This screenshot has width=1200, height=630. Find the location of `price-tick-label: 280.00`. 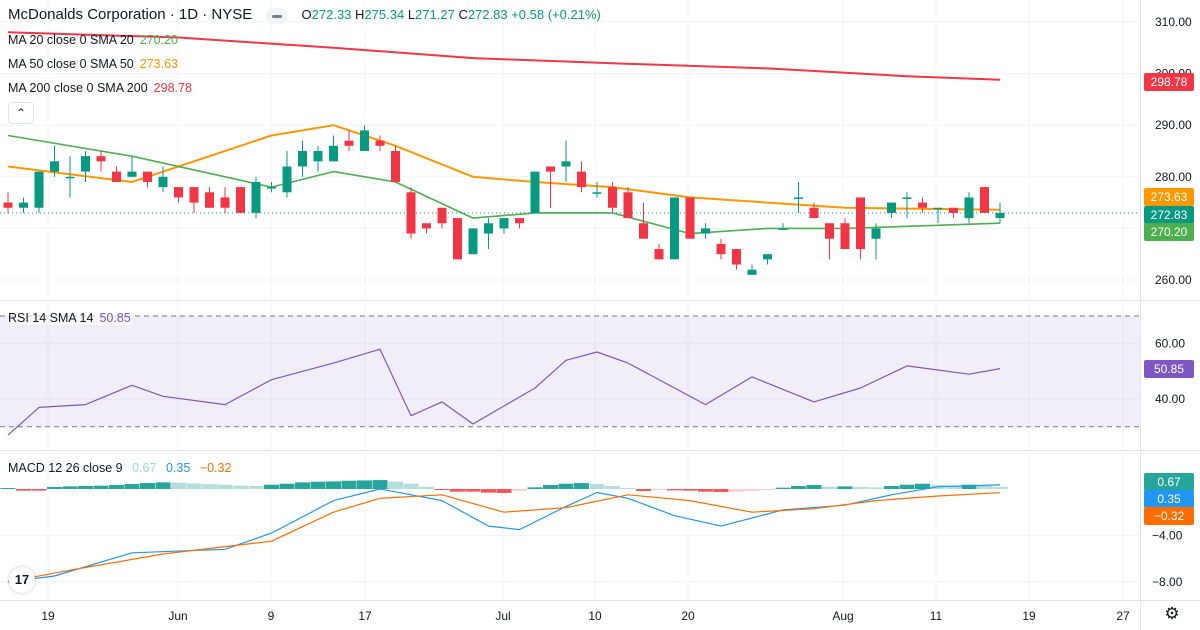

price-tick-label: 280.00 is located at coordinates (1173, 177).